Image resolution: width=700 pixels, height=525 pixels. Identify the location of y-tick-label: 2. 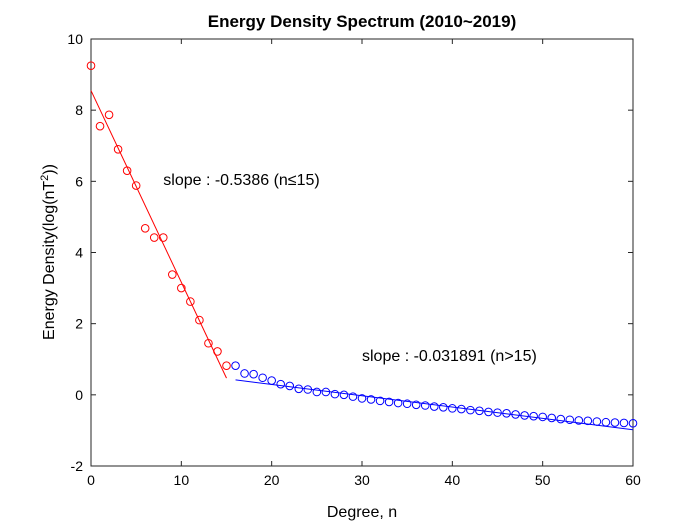
(79, 324).